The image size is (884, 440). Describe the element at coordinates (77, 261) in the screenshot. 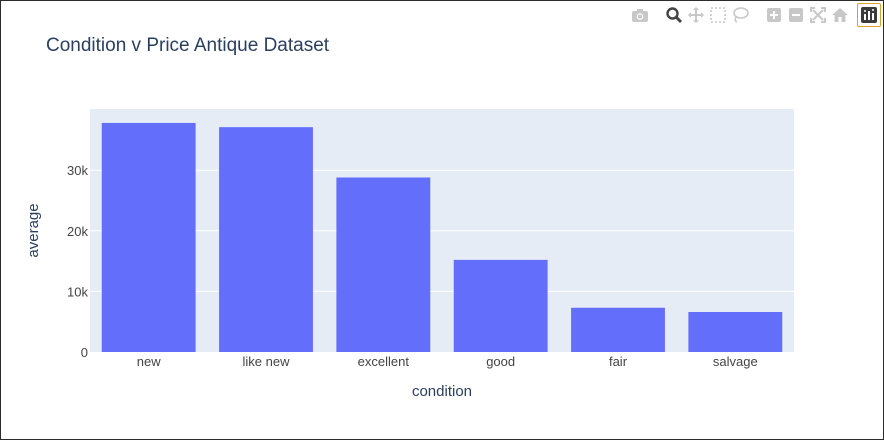

I see `y-tick-labels: 0 10k 20k 30k` at that location.